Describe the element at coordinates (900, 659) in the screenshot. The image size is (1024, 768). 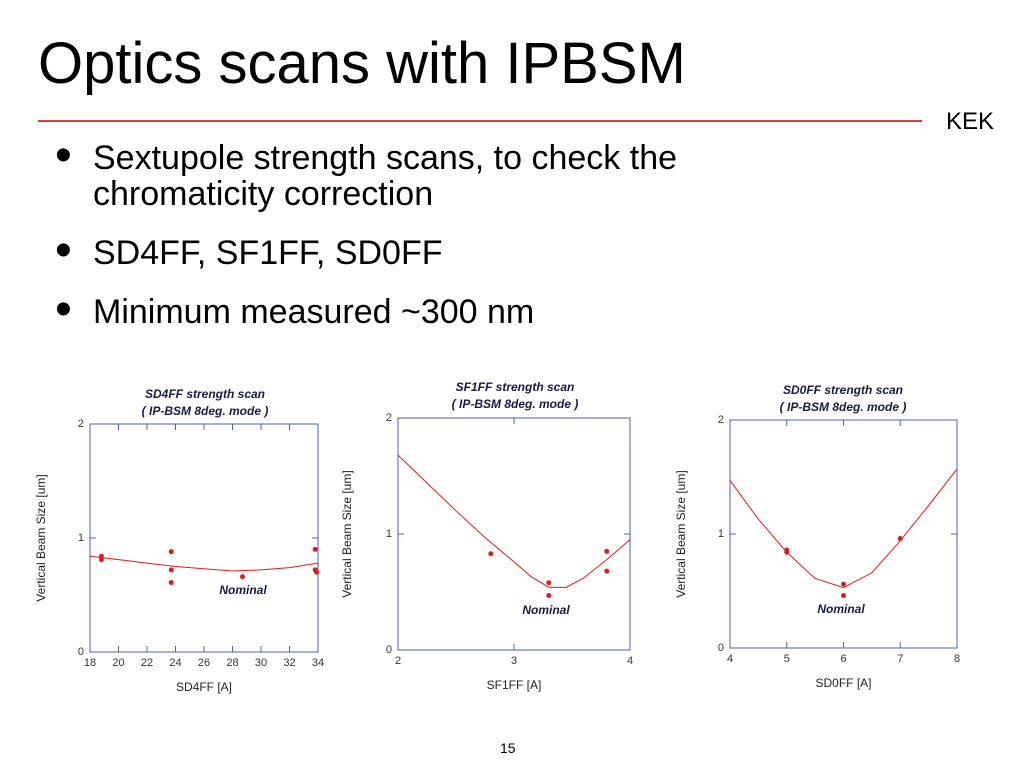
I see `x-tick-label: 7` at that location.